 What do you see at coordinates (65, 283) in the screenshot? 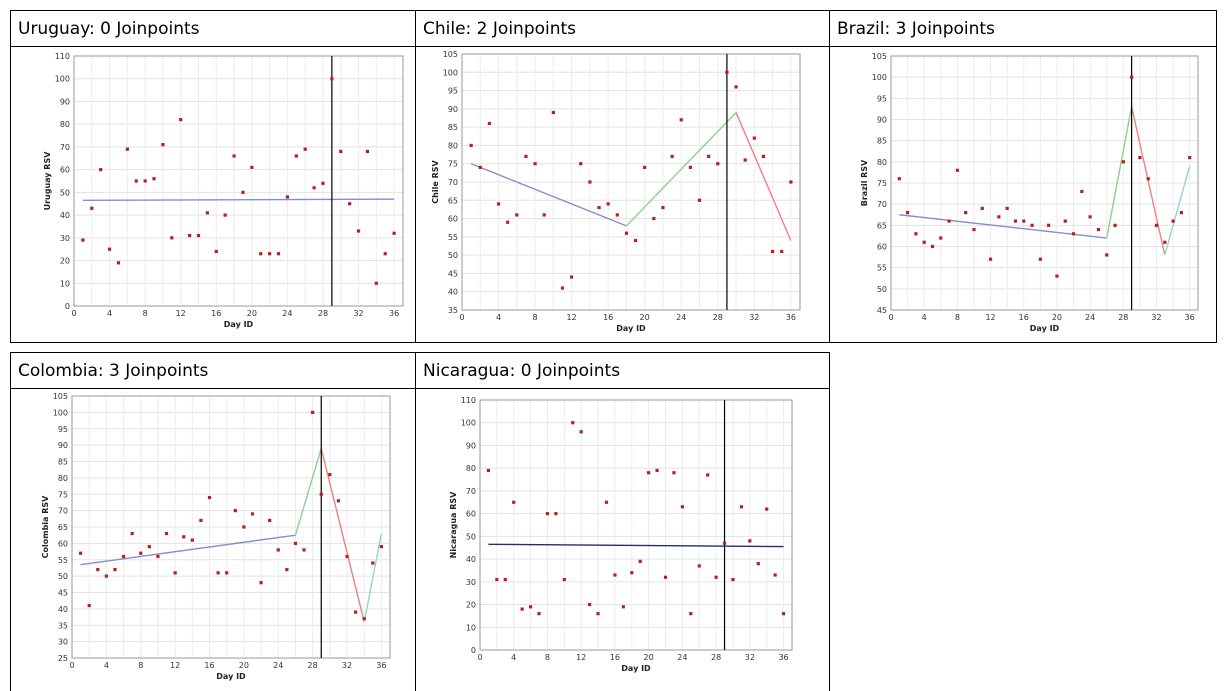
I see `y-tick-label: 10` at bounding box center [65, 283].